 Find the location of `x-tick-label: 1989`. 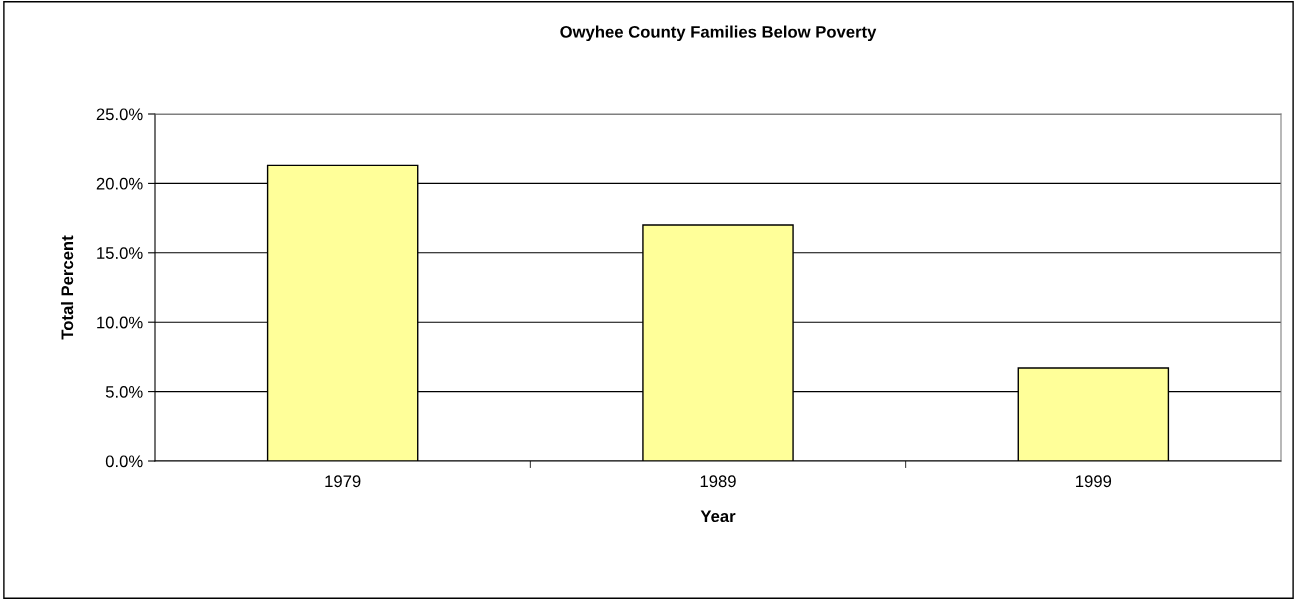

x-tick-label: 1989 is located at coordinates (718, 481).